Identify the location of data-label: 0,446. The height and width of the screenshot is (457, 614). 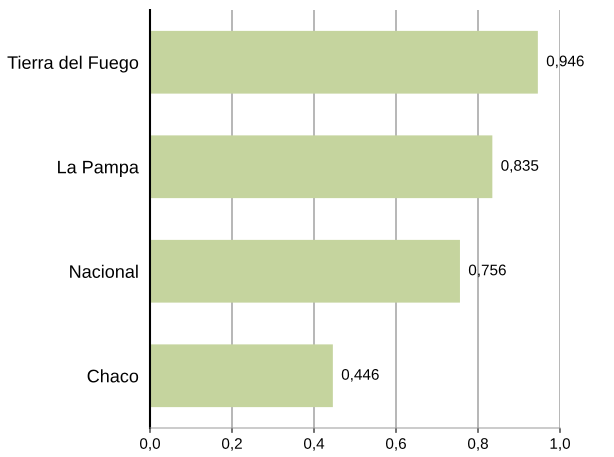
(360, 375).